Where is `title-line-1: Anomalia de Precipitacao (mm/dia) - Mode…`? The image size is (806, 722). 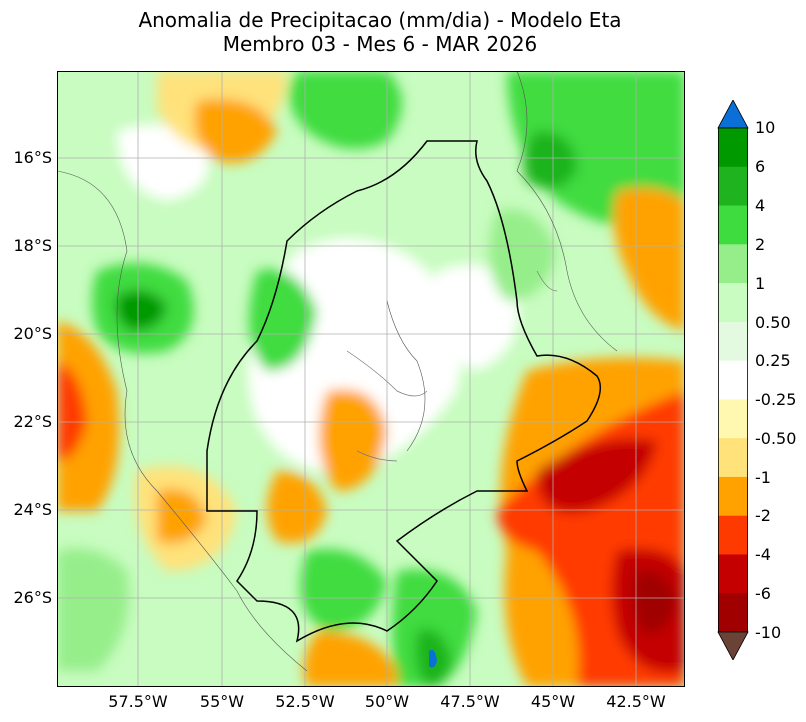
title-line-1: Anomalia de Precipitacao (mm/dia) - Mode… is located at coordinates (380, 20).